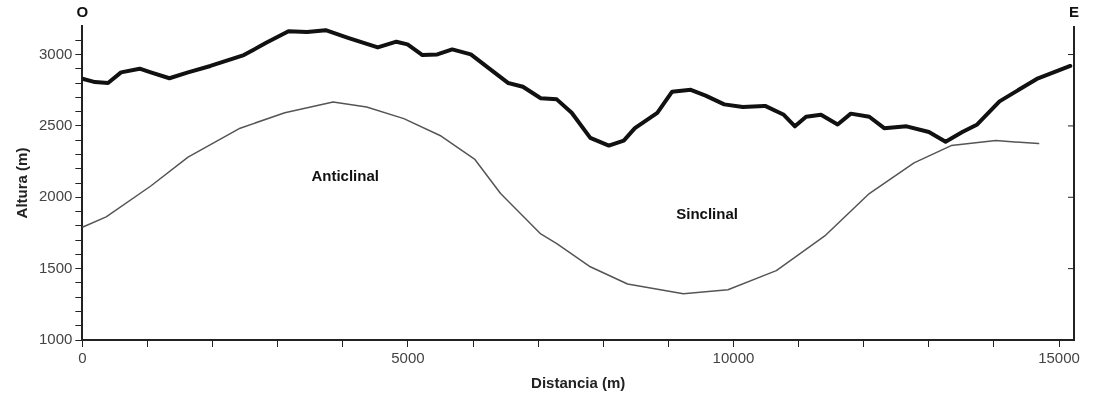  Describe the element at coordinates (55, 53) in the screenshot. I see `y-tick-label: 3000` at that location.